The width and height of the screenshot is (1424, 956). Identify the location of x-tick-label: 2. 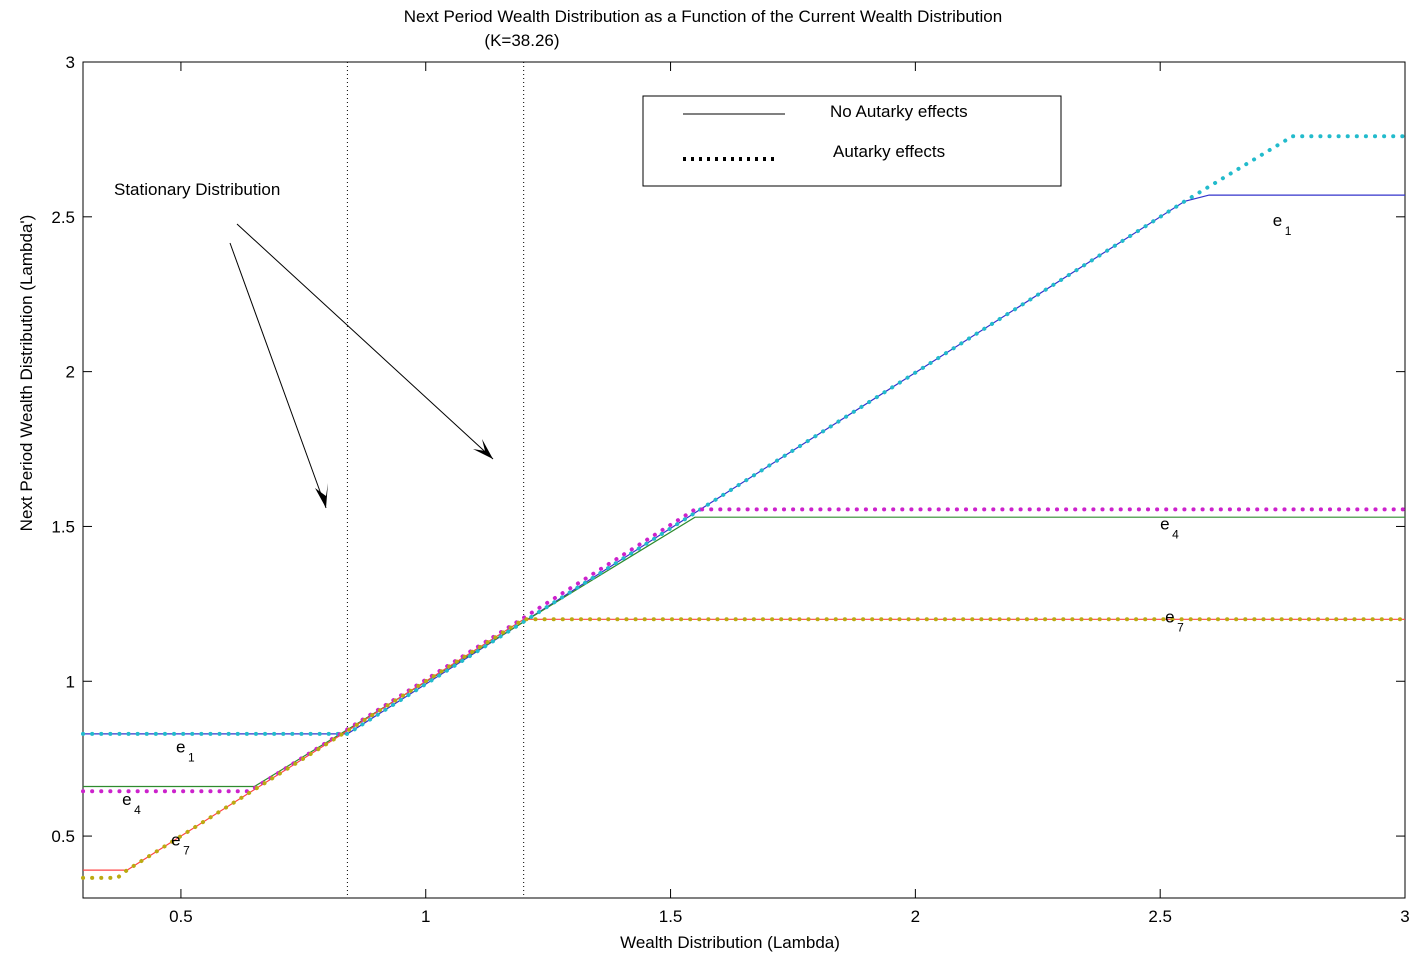
(915, 916).